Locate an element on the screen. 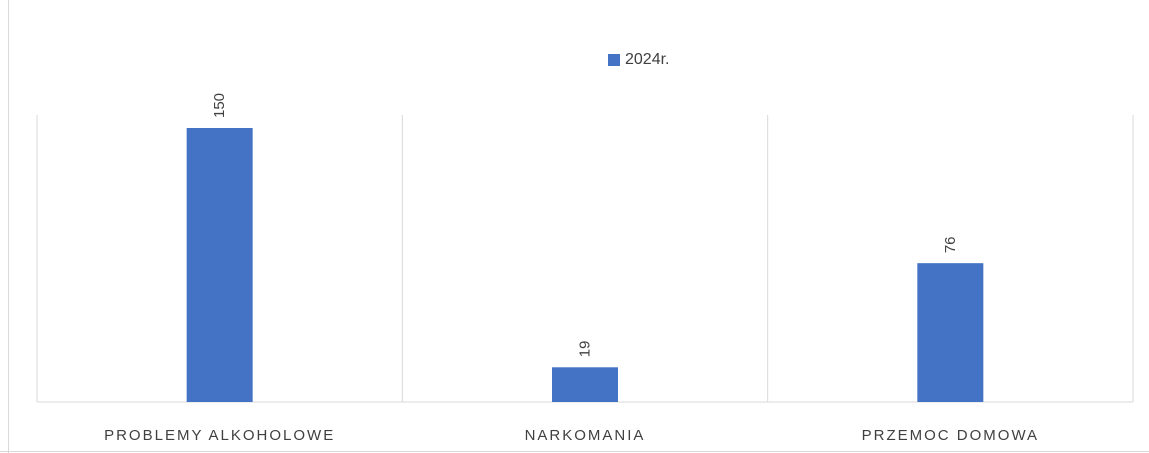  data-label-0: 150 is located at coordinates (219, 105).